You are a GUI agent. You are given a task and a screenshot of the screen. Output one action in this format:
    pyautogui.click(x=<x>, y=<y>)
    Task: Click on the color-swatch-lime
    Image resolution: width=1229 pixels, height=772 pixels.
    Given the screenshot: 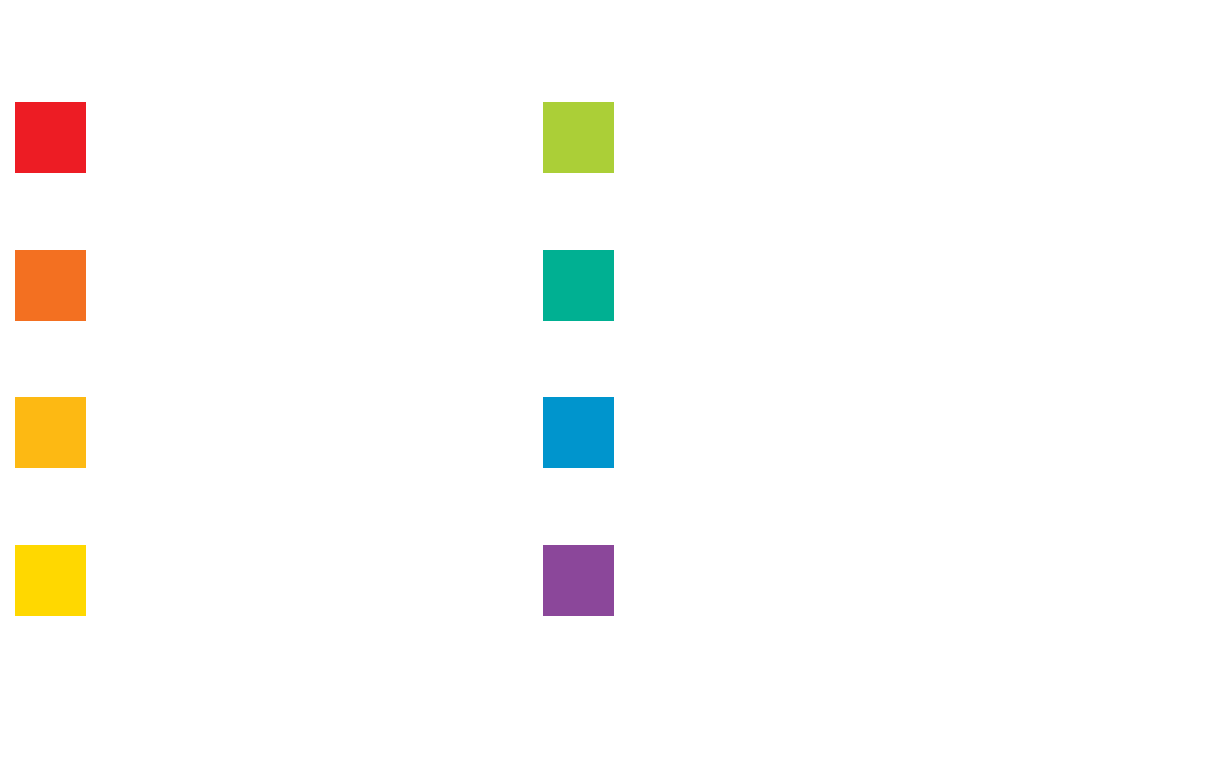 What is the action you would take?
    pyautogui.click(x=578, y=137)
    